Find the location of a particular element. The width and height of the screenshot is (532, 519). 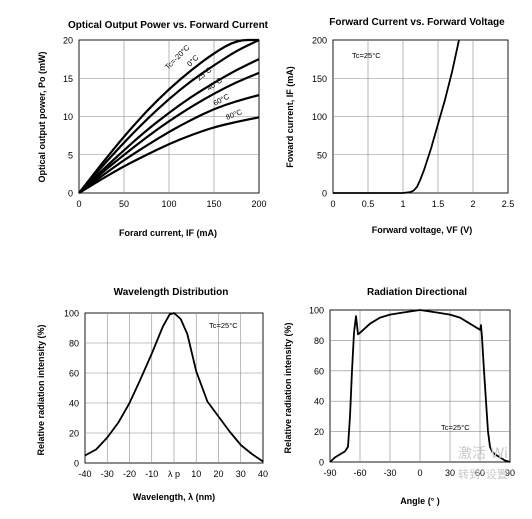

chart2-xlabel: Forward voltage, VF (V) is located at coordinates (422, 230).